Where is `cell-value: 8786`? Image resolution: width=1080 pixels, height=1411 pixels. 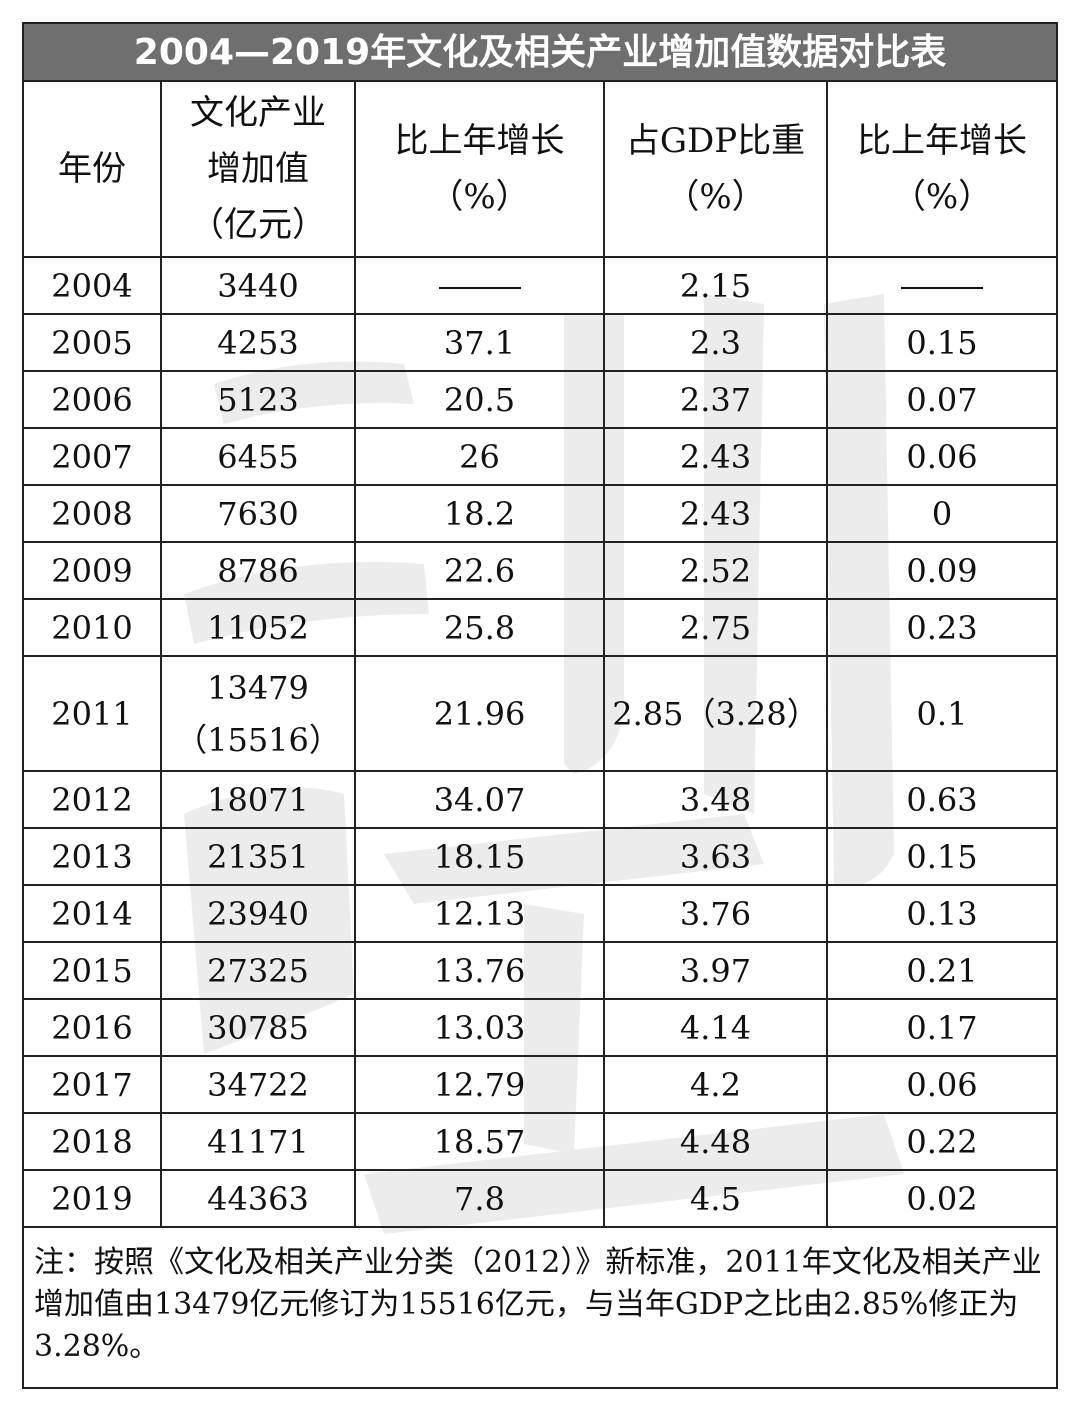
cell-value: 8786 is located at coordinates (258, 570).